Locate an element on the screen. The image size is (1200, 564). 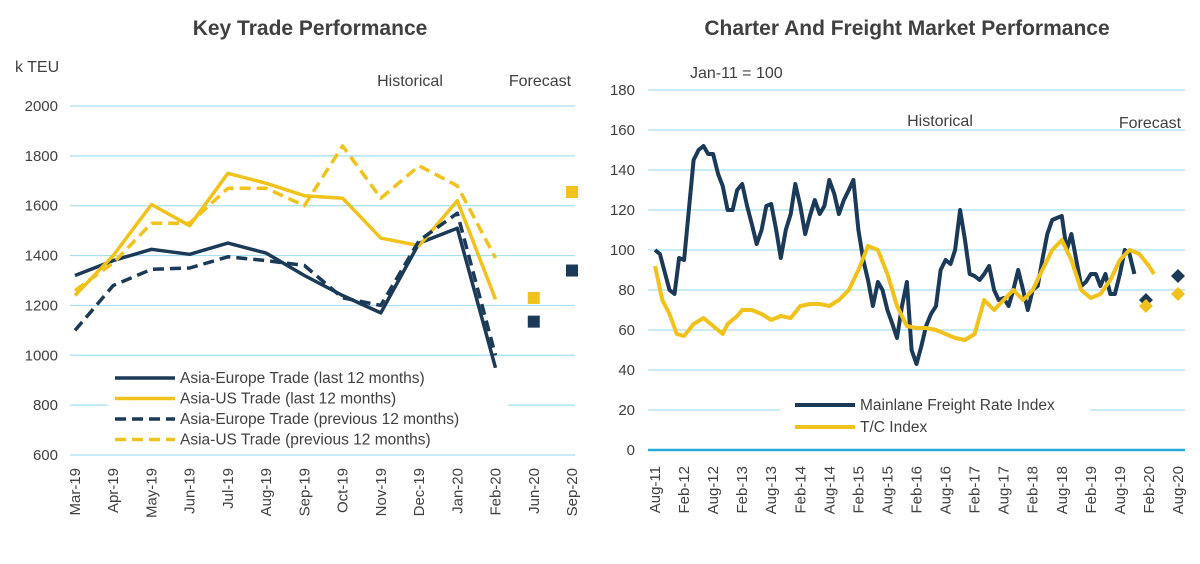
x-tick-label: Feb-12 is located at coordinates (684, 490).